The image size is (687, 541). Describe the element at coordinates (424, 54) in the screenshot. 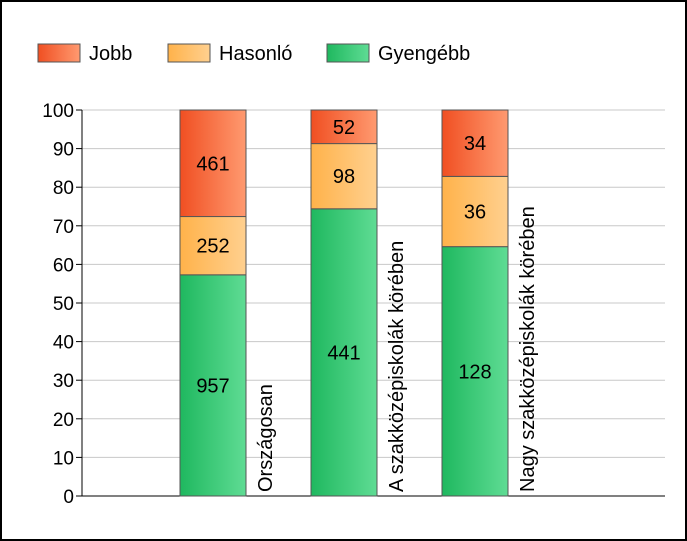

I see `legend-label-gyengebb: Gyengébb` at that location.